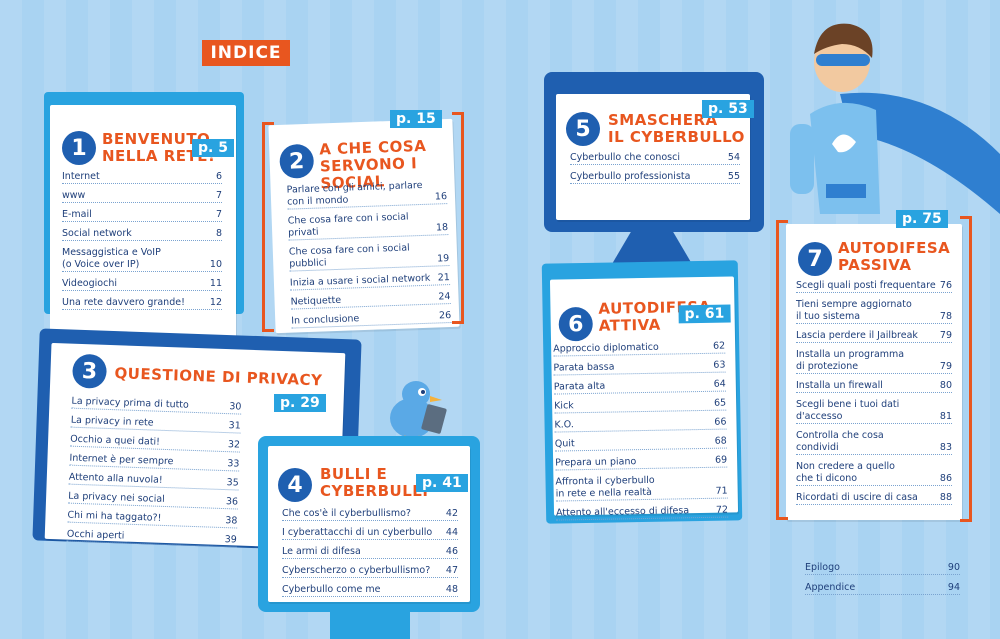 This screenshot has width=1000, height=639. I want to click on toc-entry: Social network 8, so click(142, 234).